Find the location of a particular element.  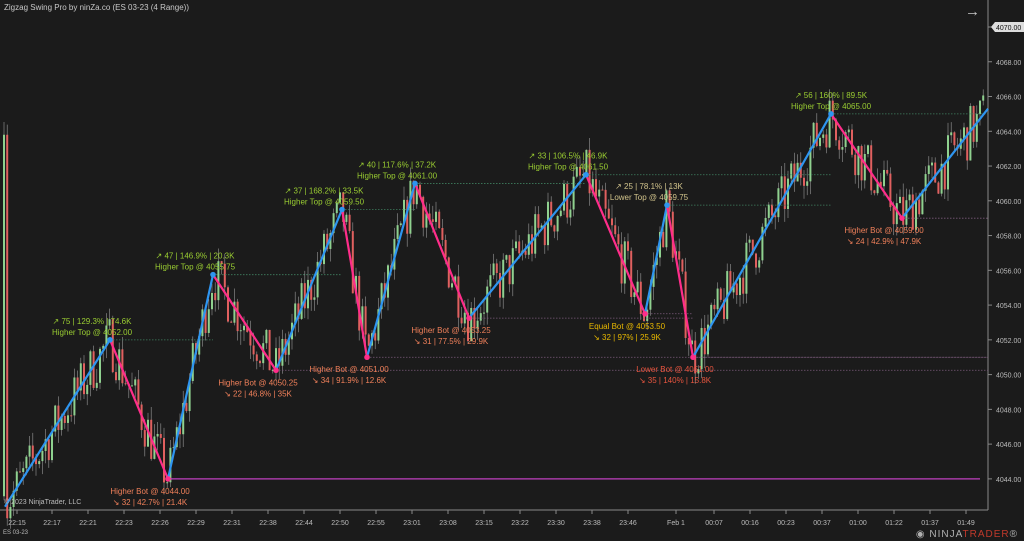

swing-label: ↗ 25 | 78.1% | 13K Lower Top @ 4059.75 is located at coordinates (649, 192).